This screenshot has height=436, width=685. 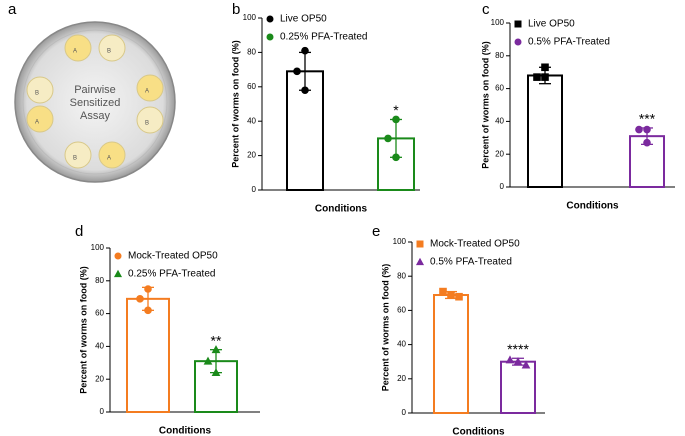 What do you see at coordinates (396, 110) in the screenshot?
I see `significance: *` at bounding box center [396, 110].